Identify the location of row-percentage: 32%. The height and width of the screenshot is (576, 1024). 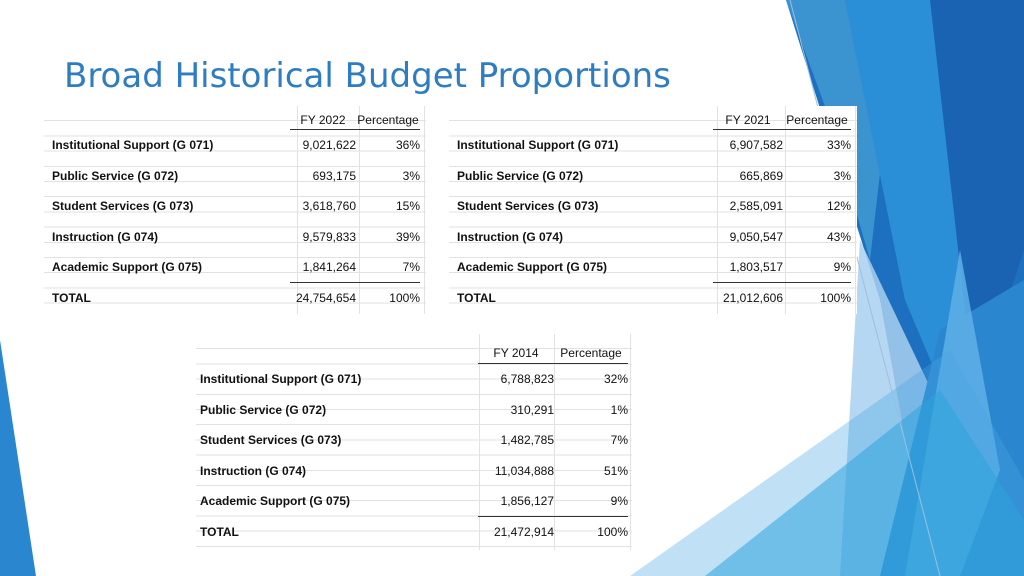
(615, 379).